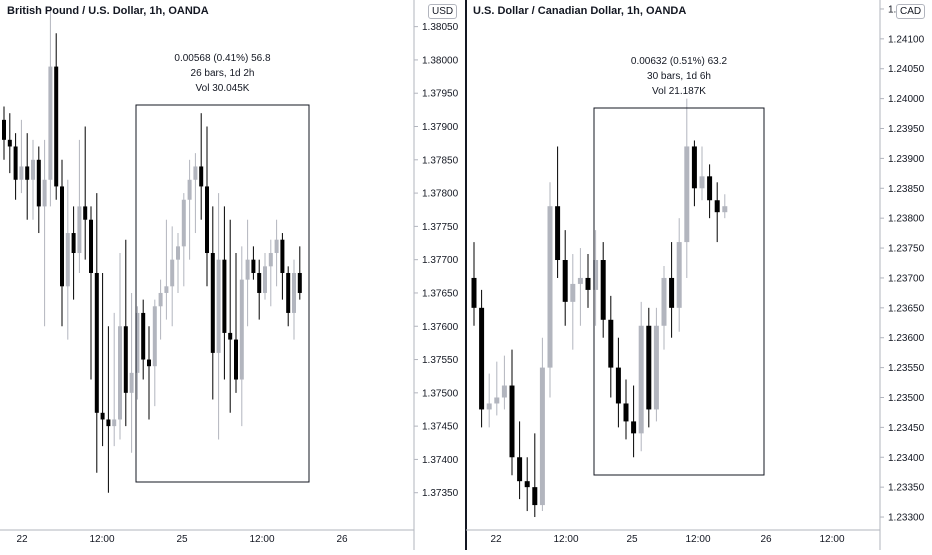 The height and width of the screenshot is (555, 932). Describe the element at coordinates (679, 61) in the screenshot. I see `measure-line1: 0.00632 (0.51%) 63.2` at that location.